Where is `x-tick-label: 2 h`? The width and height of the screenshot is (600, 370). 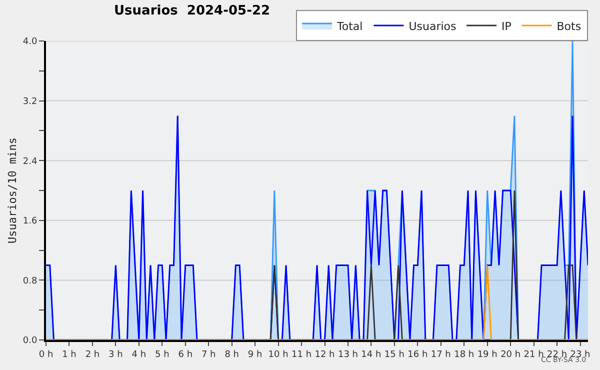
x-tick-label: 2 h is located at coordinates (92, 355).